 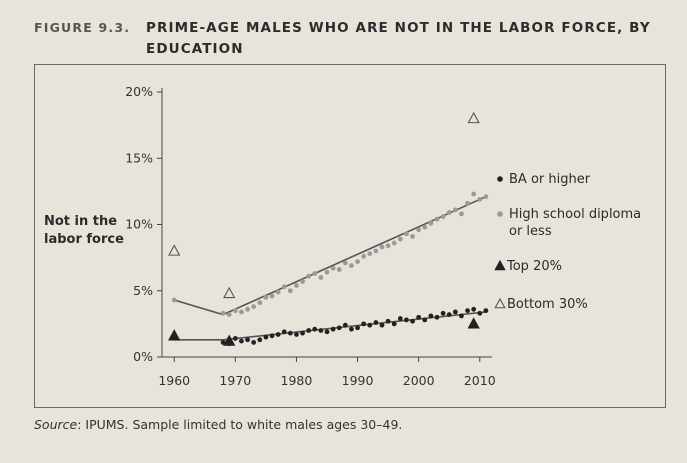 What do you see at coordinates (547, 304) in the screenshot?
I see `legend-label: Bottom 30%` at bounding box center [547, 304].